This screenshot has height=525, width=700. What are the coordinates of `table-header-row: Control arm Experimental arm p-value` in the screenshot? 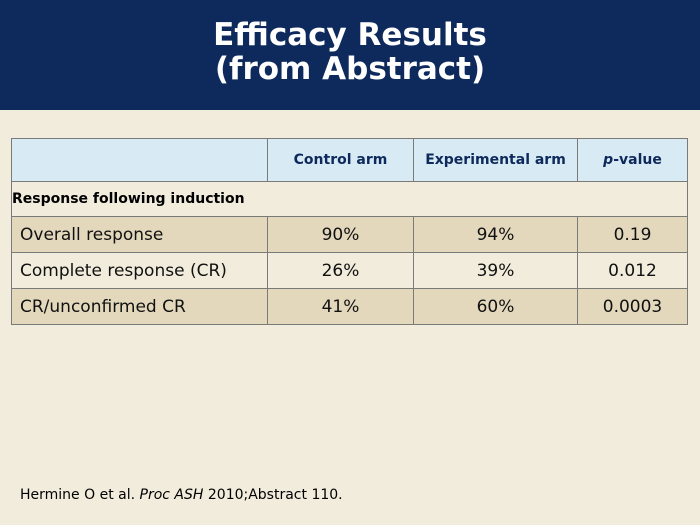 It's located at (349, 160).